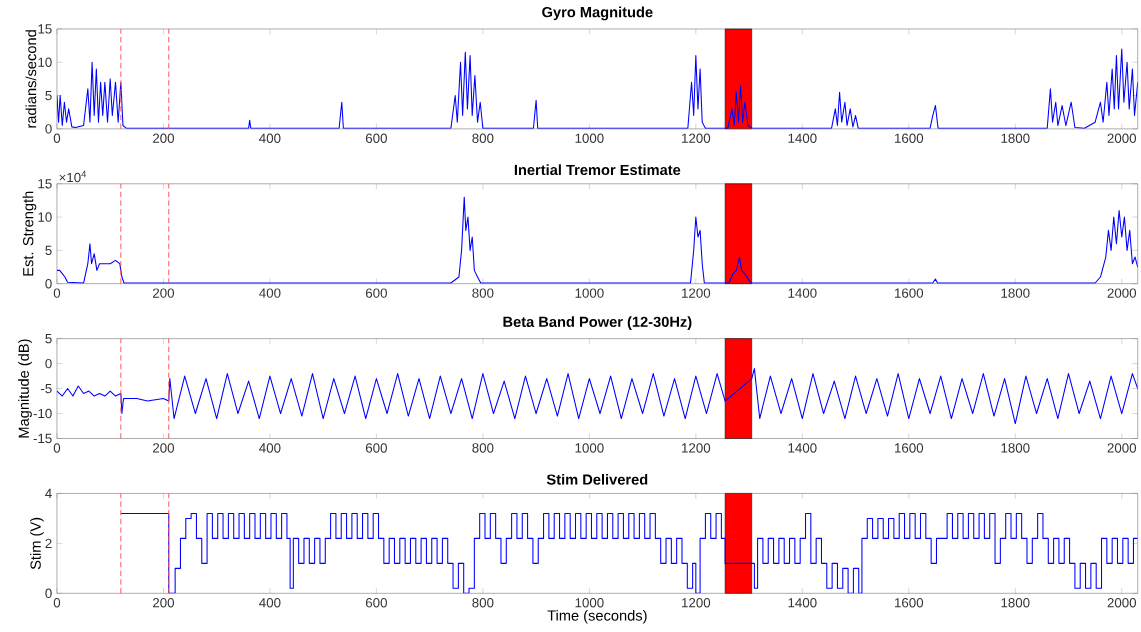 Image resolution: width=1141 pixels, height=632 pixels. I want to click on y-axis-title: radians/second, so click(31, 79).